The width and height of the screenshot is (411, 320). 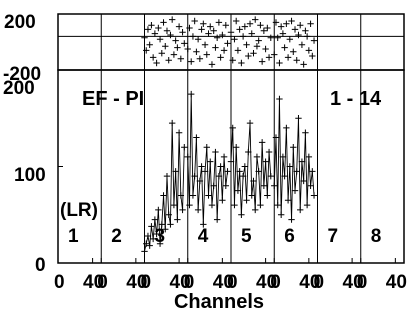 What do you see at coordinates (164, 187) in the screenshot?
I see `series-line-seg3` at bounding box center [164, 187].